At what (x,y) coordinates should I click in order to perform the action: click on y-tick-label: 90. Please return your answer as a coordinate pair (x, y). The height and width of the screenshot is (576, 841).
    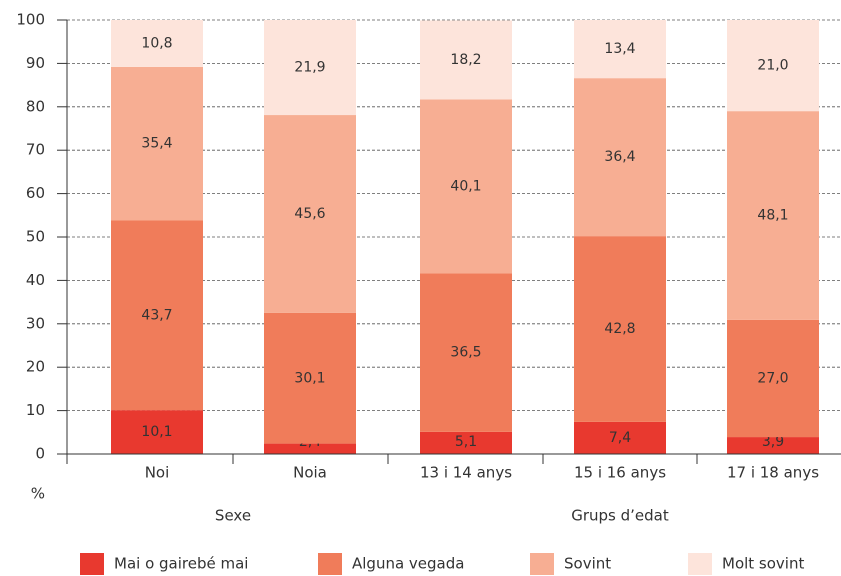
    Looking at the image, I should click on (35, 63).